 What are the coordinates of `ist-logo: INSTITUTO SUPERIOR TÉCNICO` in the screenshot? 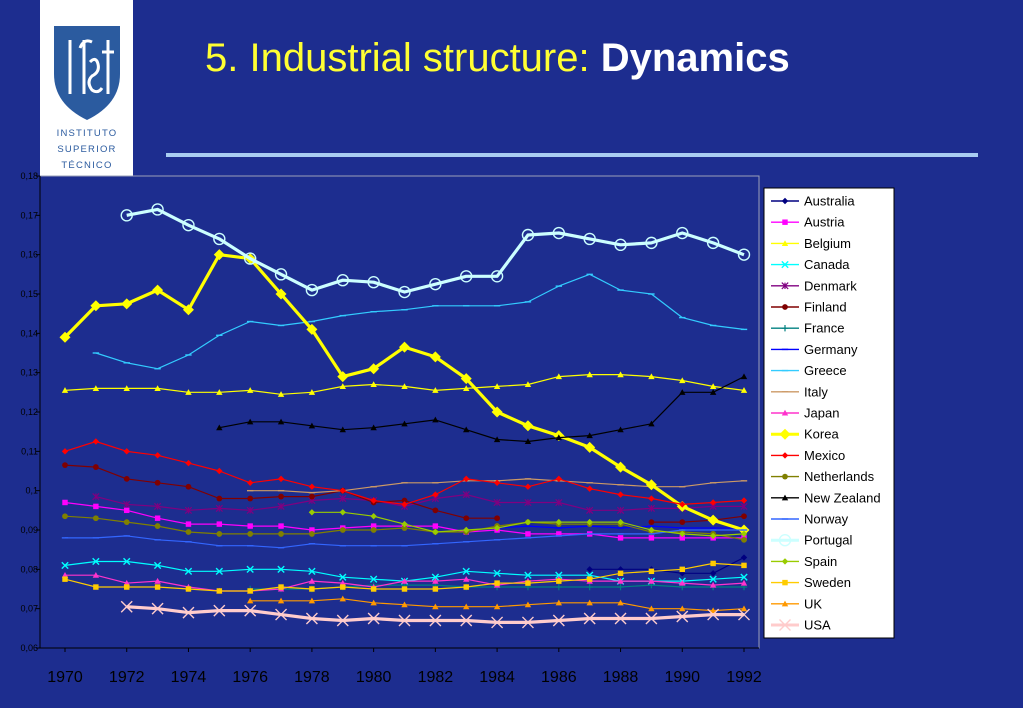 It's located at (87, 98).